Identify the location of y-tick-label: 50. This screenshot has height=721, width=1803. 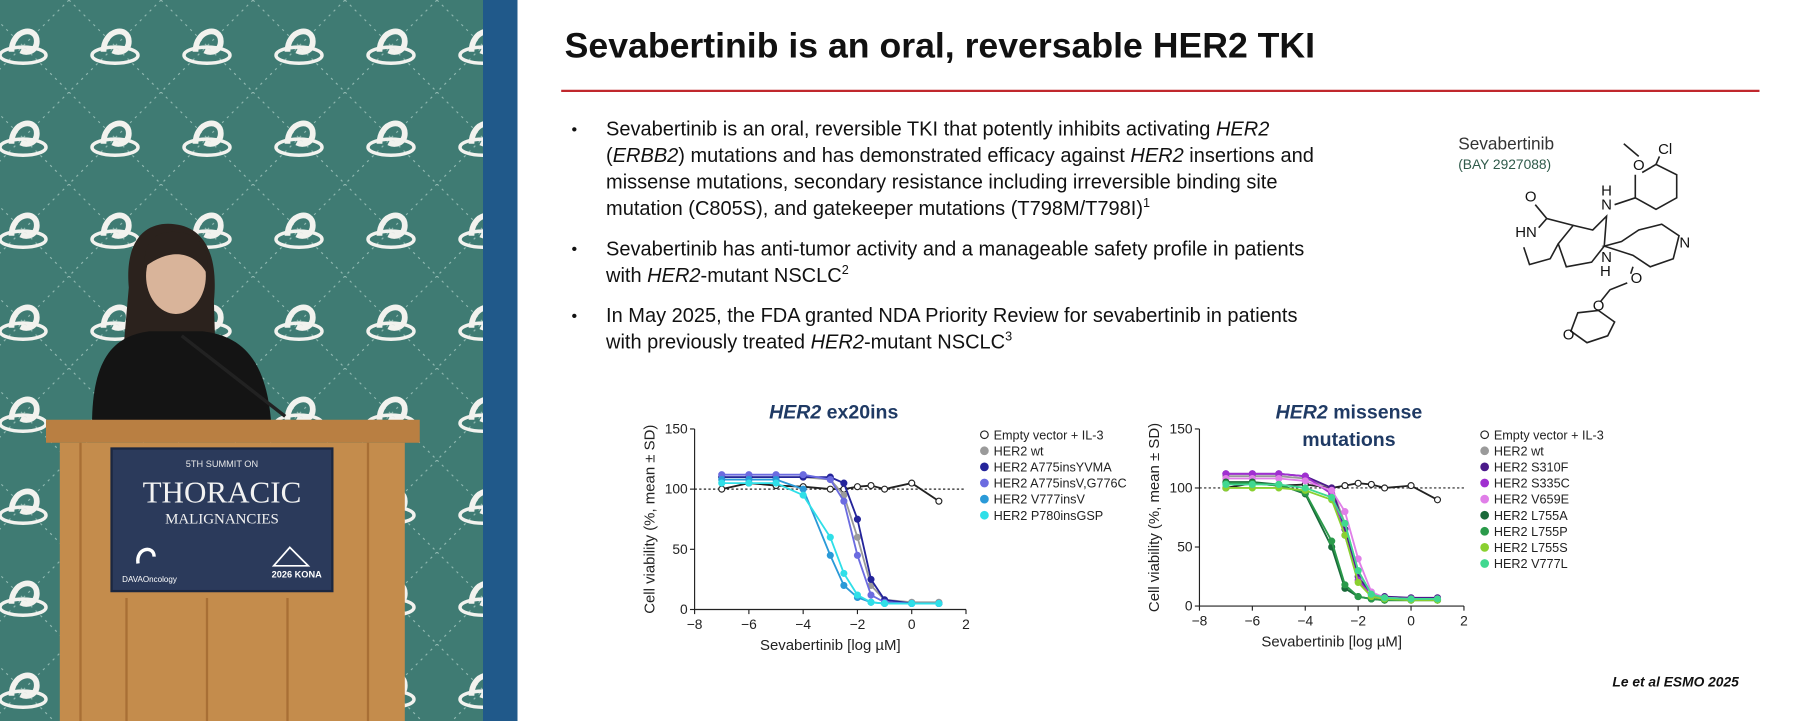
(680, 549).